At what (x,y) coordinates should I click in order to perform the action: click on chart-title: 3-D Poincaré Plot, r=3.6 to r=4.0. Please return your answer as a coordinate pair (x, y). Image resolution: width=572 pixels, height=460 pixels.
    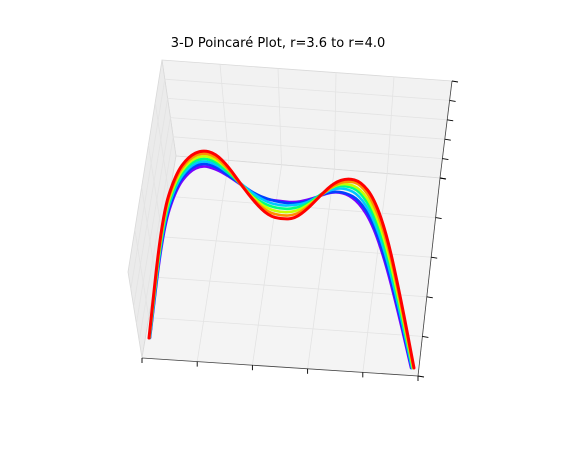
    Looking at the image, I should click on (278, 43).